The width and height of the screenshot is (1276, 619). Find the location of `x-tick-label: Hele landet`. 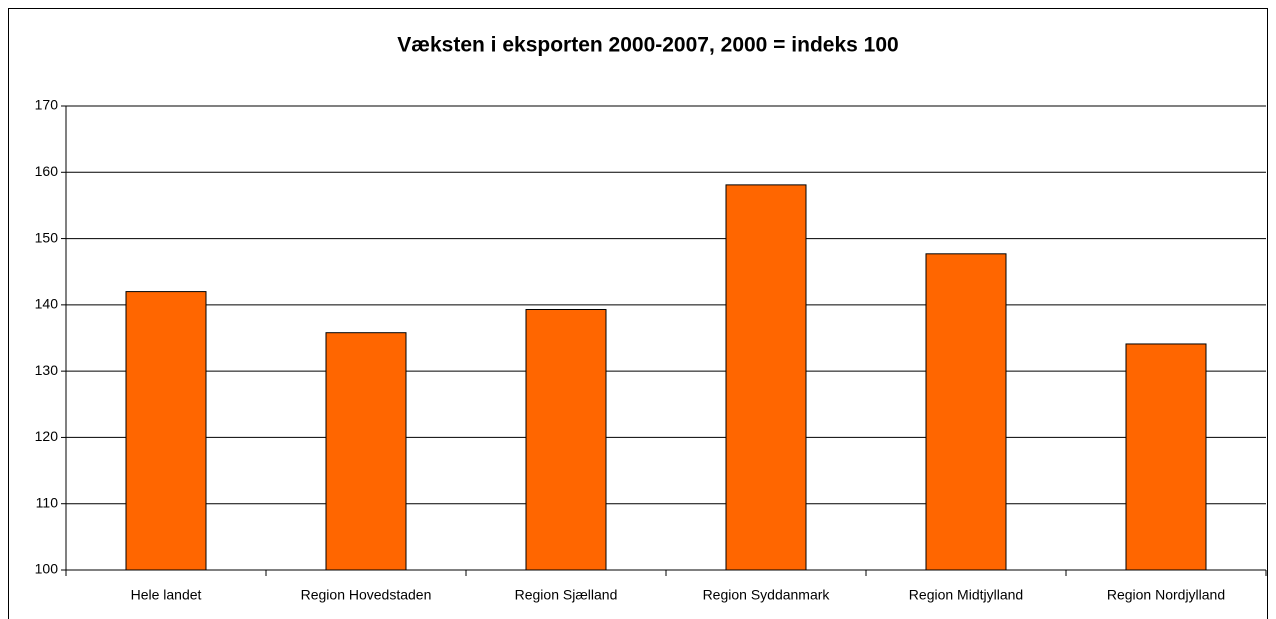

x-tick-label: Hele landet is located at coordinates (166, 595).